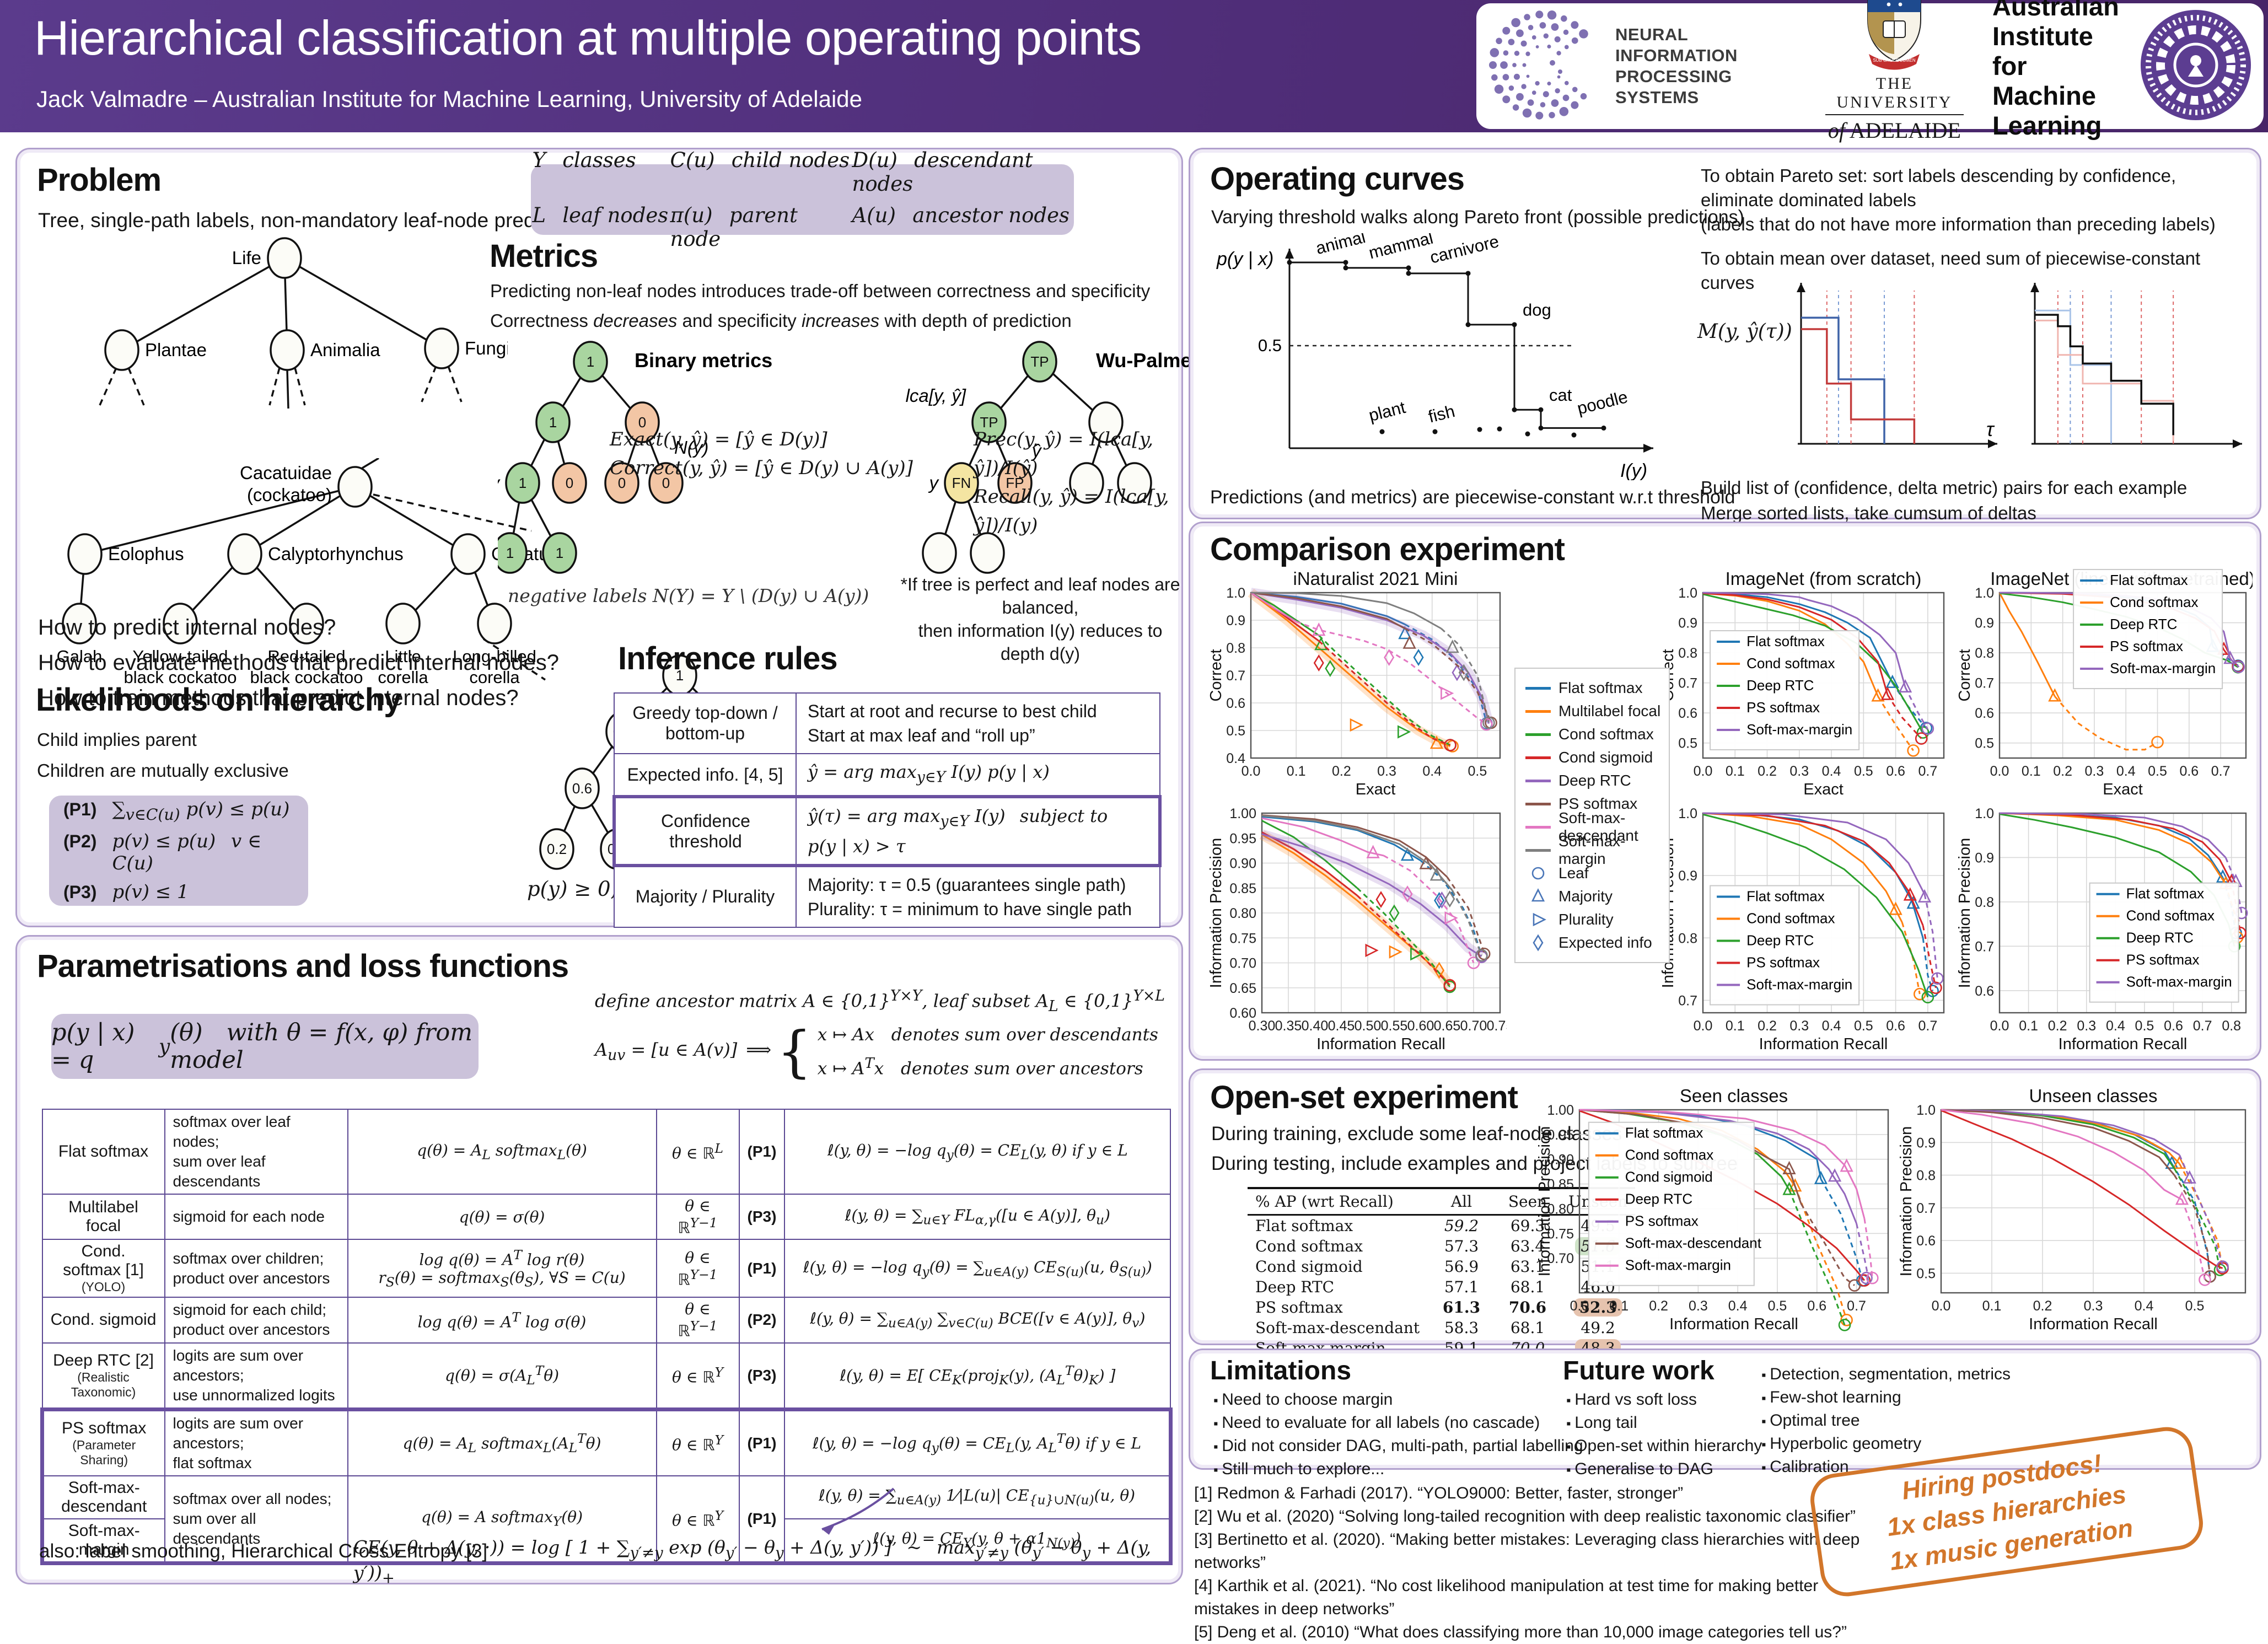 Image resolution: width=2268 pixels, height=1644 pixels. I want to click on svg-text: 0.8, so click(1687, 938).